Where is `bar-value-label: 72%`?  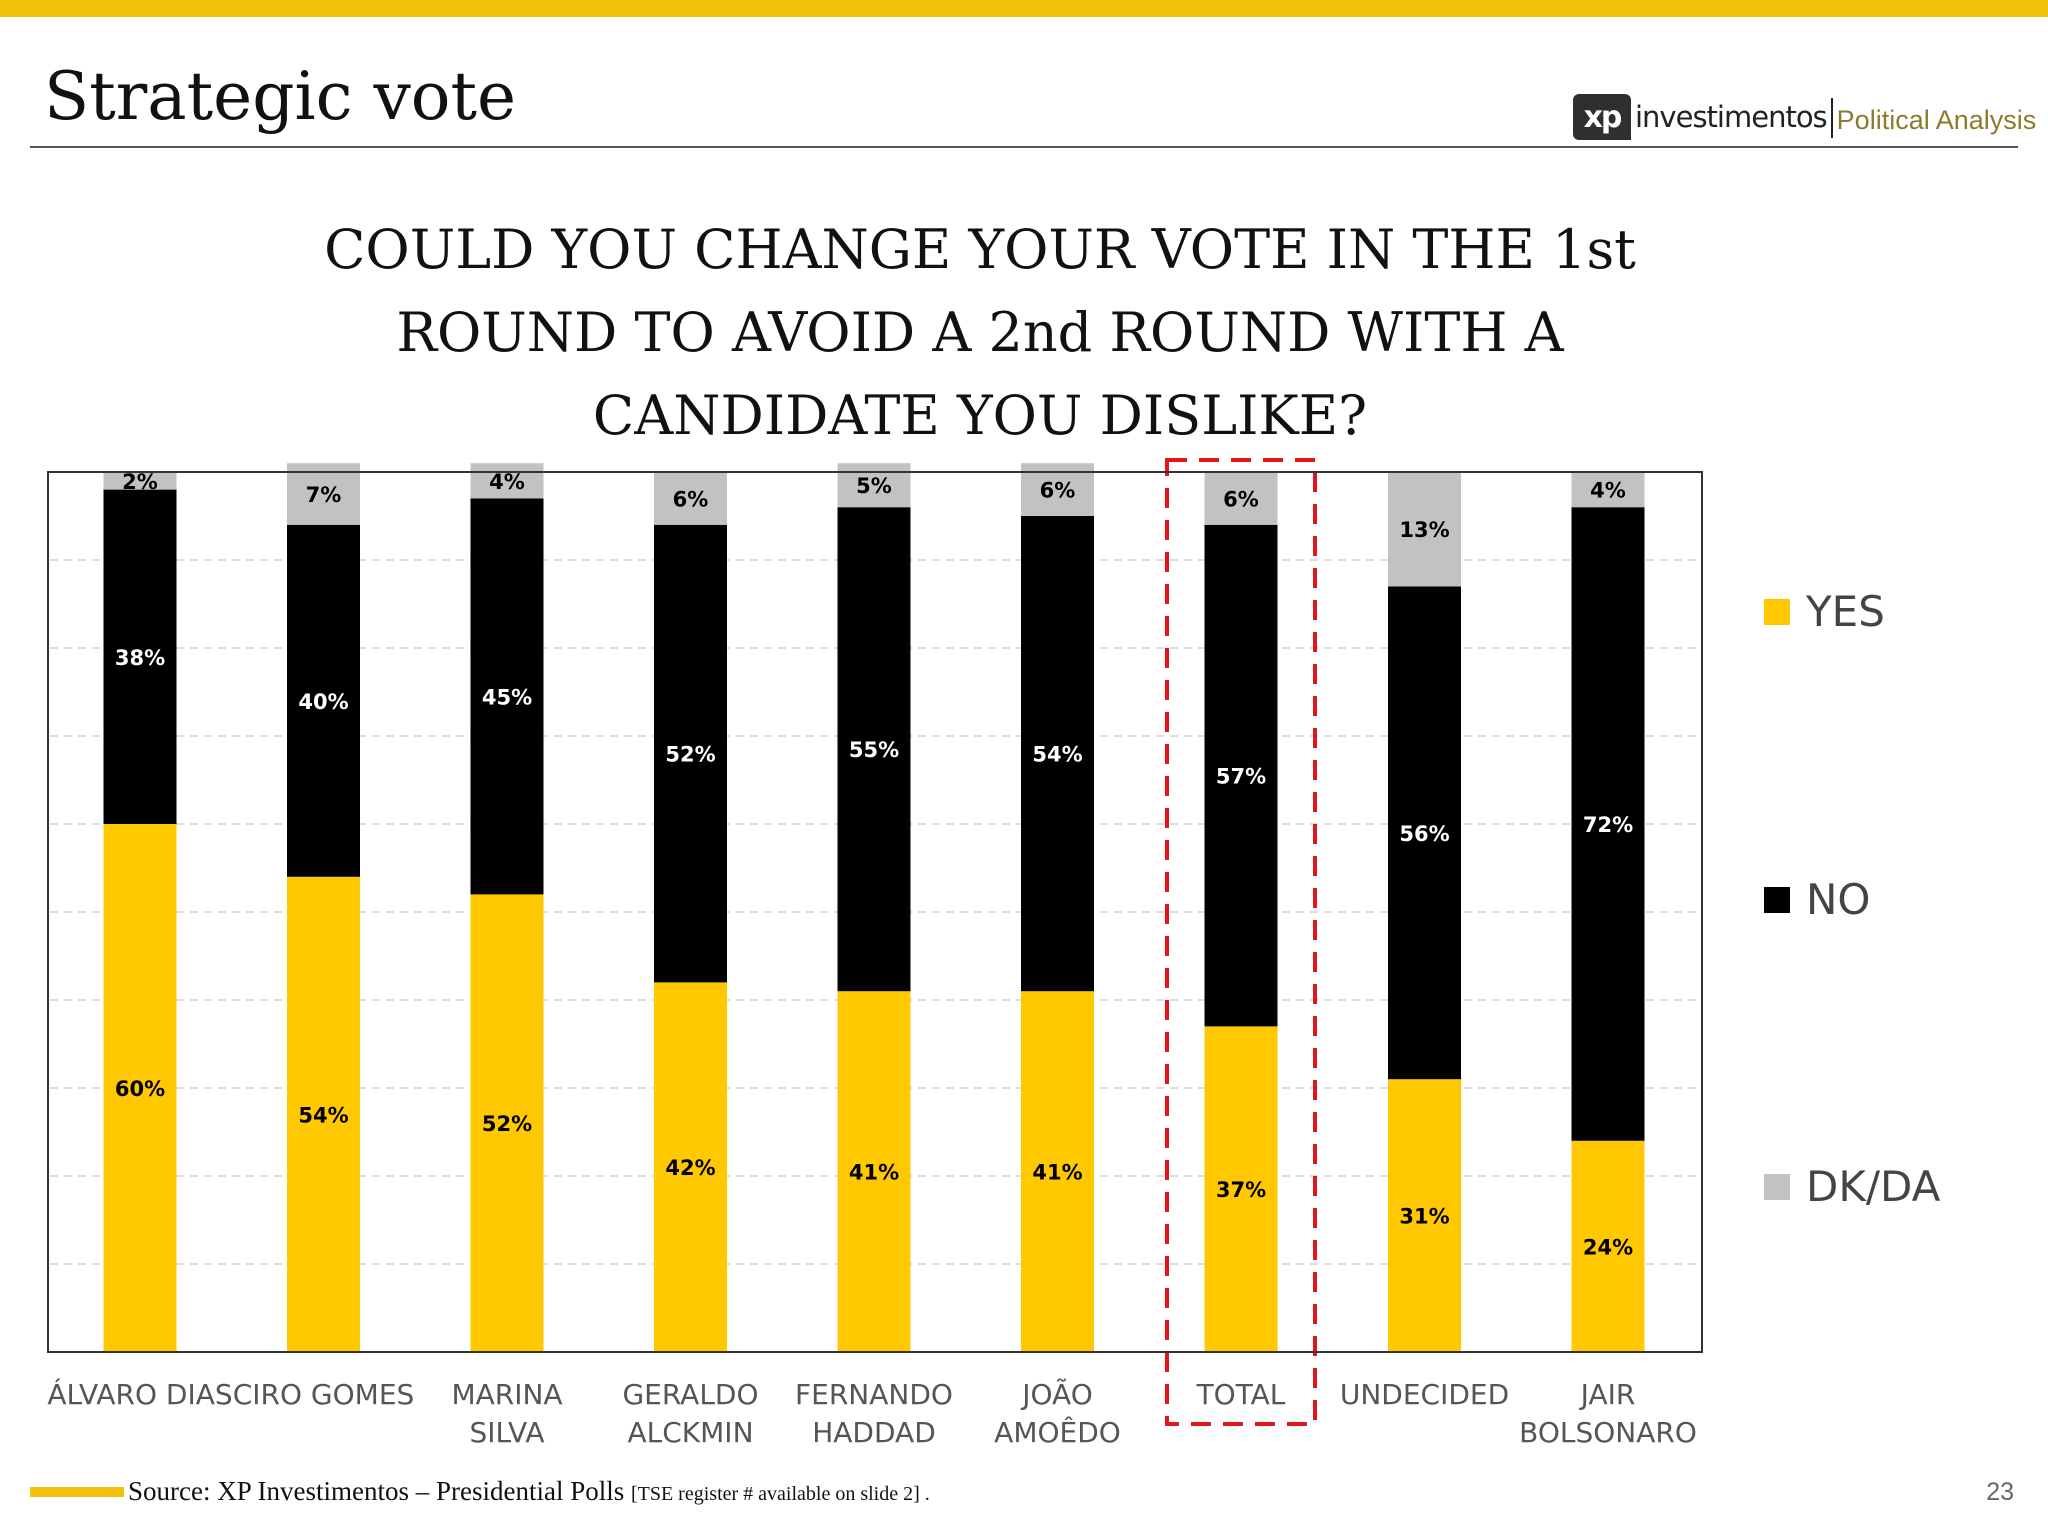 bar-value-label: 72% is located at coordinates (1608, 825).